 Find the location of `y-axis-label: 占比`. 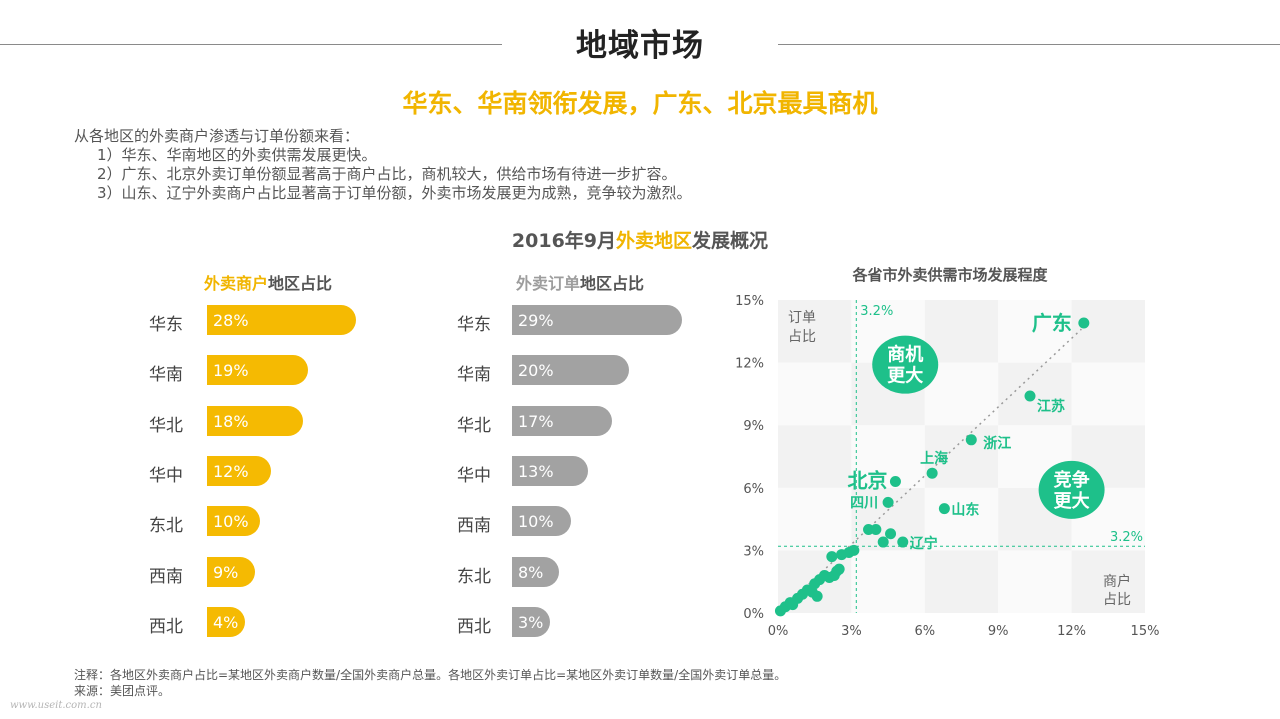

y-axis-label: 占比 is located at coordinates (802, 337).